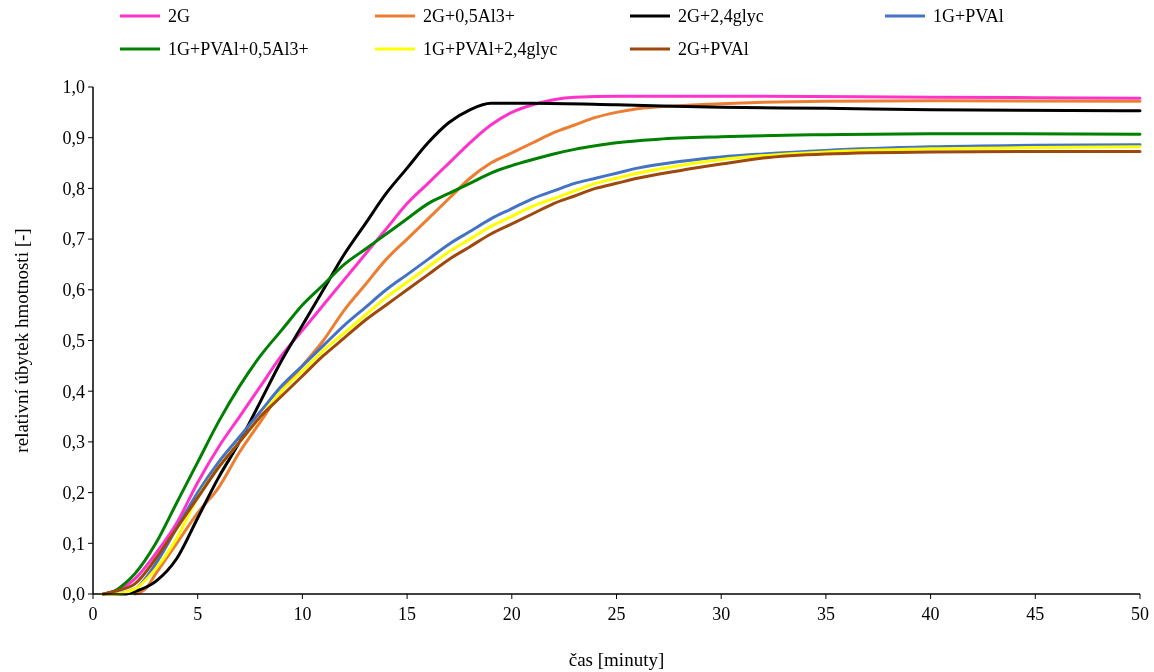 This screenshot has height=672, width=1154. I want to click on y-tick-label: 0,1, so click(73, 543).